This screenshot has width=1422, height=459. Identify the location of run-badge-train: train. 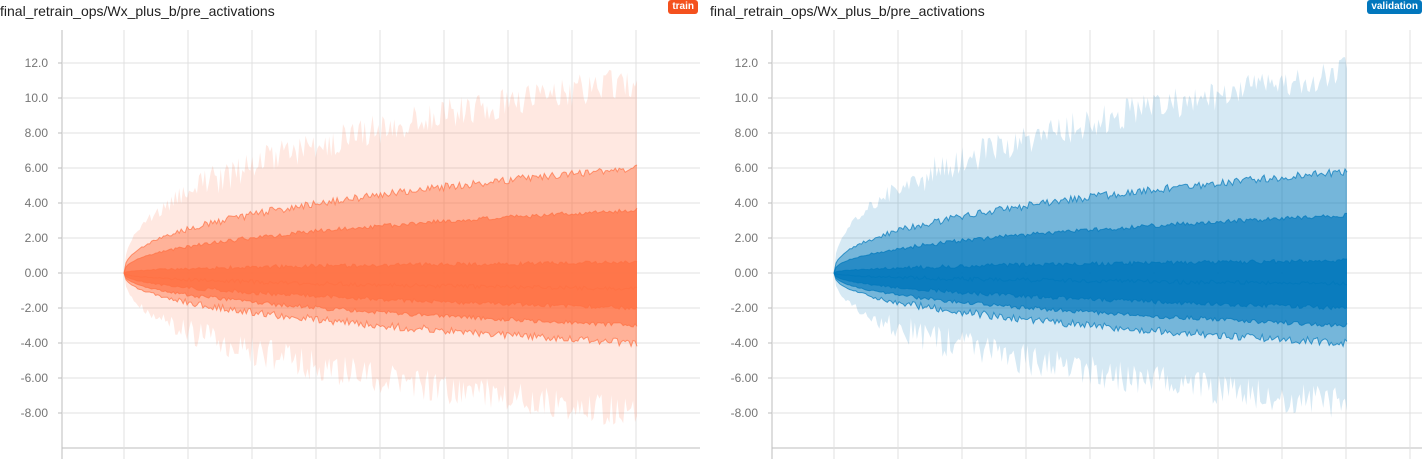
(683, 7).